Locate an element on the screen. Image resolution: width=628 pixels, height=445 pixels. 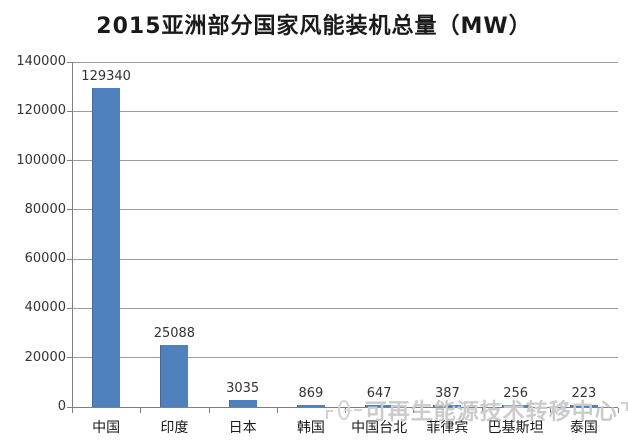
y-axis-tick-label: 40000 is located at coordinates (45, 308).